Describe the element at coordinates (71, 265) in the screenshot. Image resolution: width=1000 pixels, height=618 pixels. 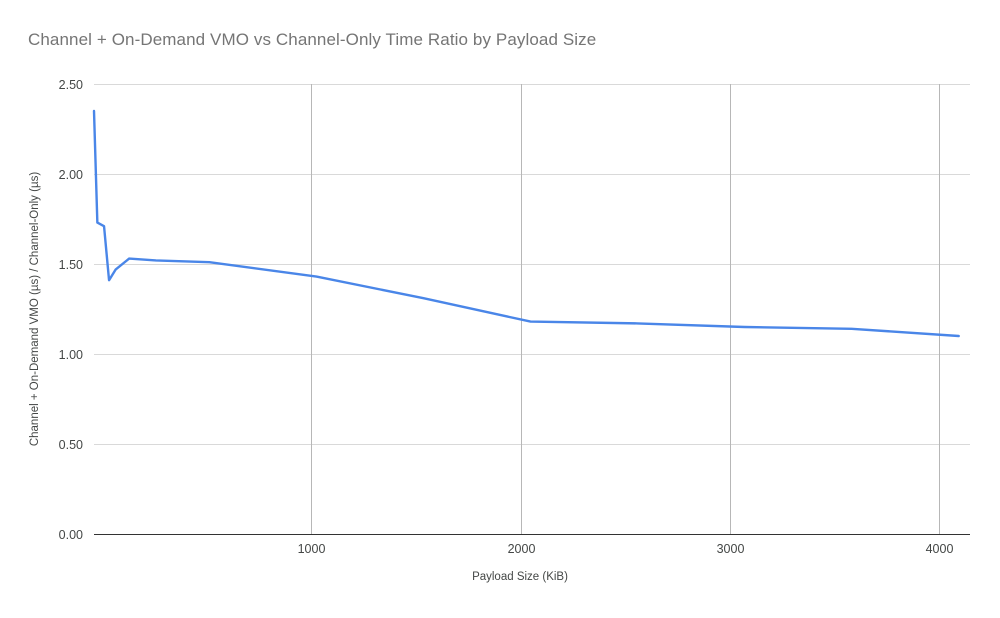
I see `y-axis-tick-label: 1.50` at that location.